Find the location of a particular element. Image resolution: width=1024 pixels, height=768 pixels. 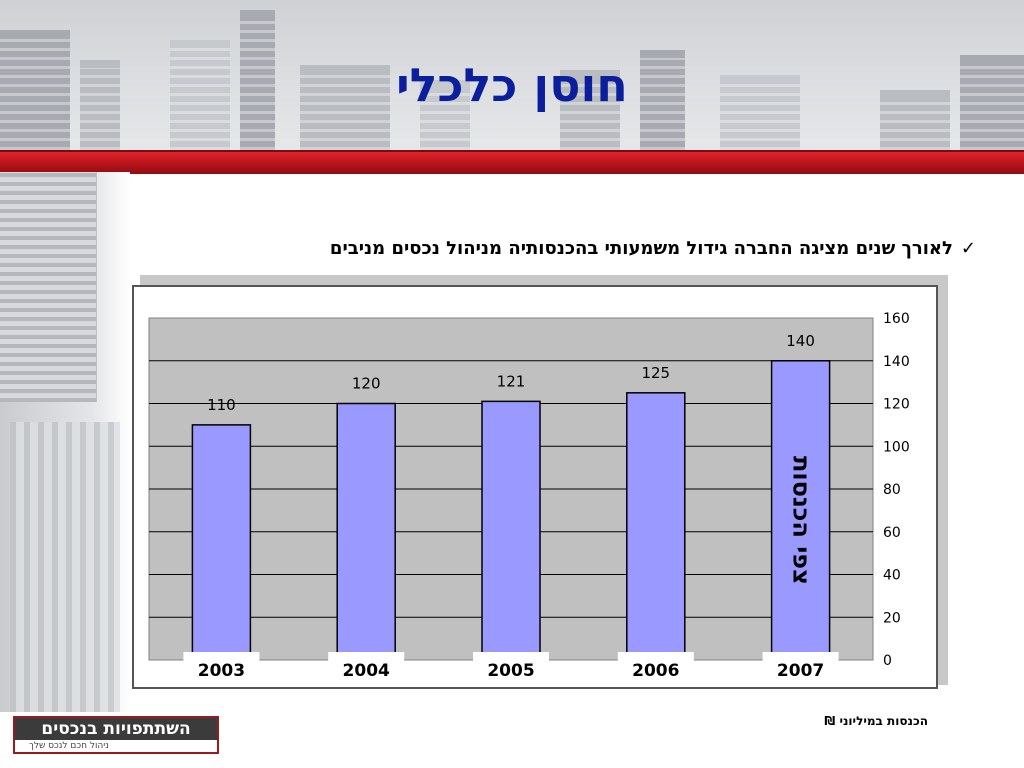

y-tick-label: 140 is located at coordinates (896, 362).